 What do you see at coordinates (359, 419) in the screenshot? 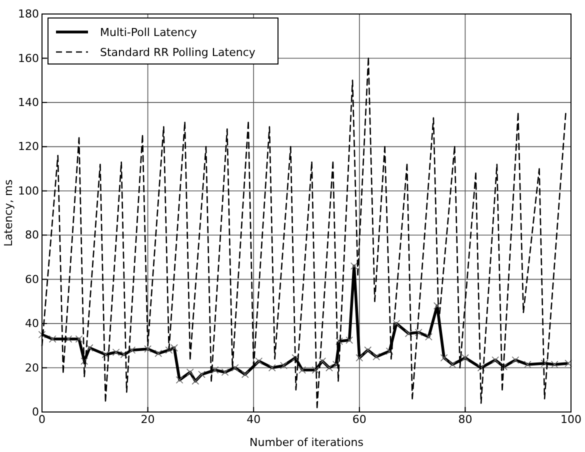
I see `x-tick-label: 60` at bounding box center [359, 419].